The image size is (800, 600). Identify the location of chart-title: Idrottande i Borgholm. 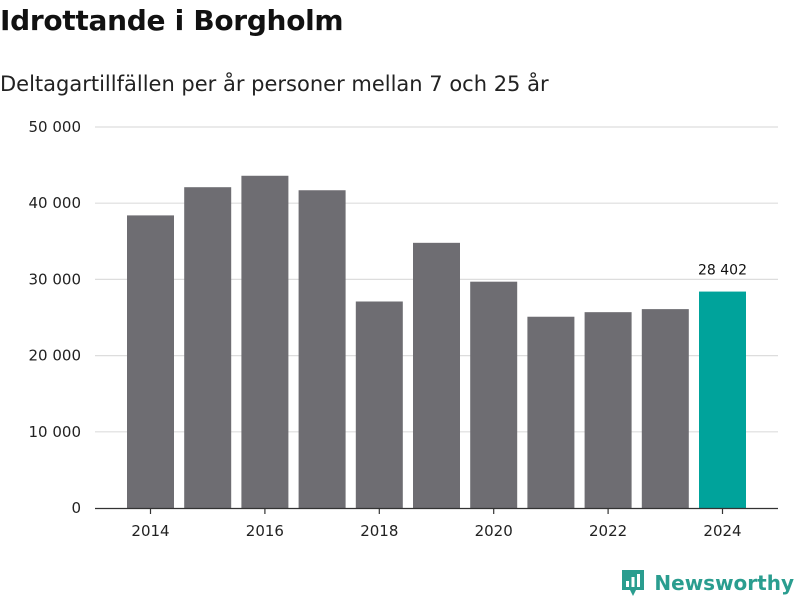
(172, 20).